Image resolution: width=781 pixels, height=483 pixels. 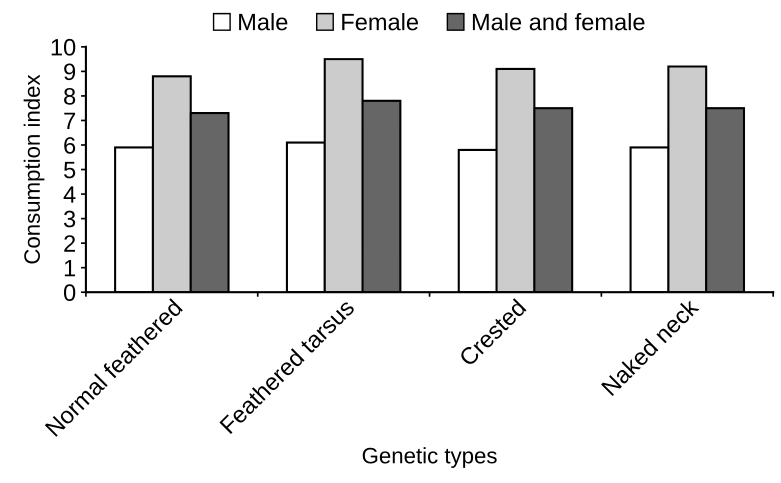 What do you see at coordinates (70, 145) in the screenshot?
I see `y-tick-label: 6` at bounding box center [70, 145].